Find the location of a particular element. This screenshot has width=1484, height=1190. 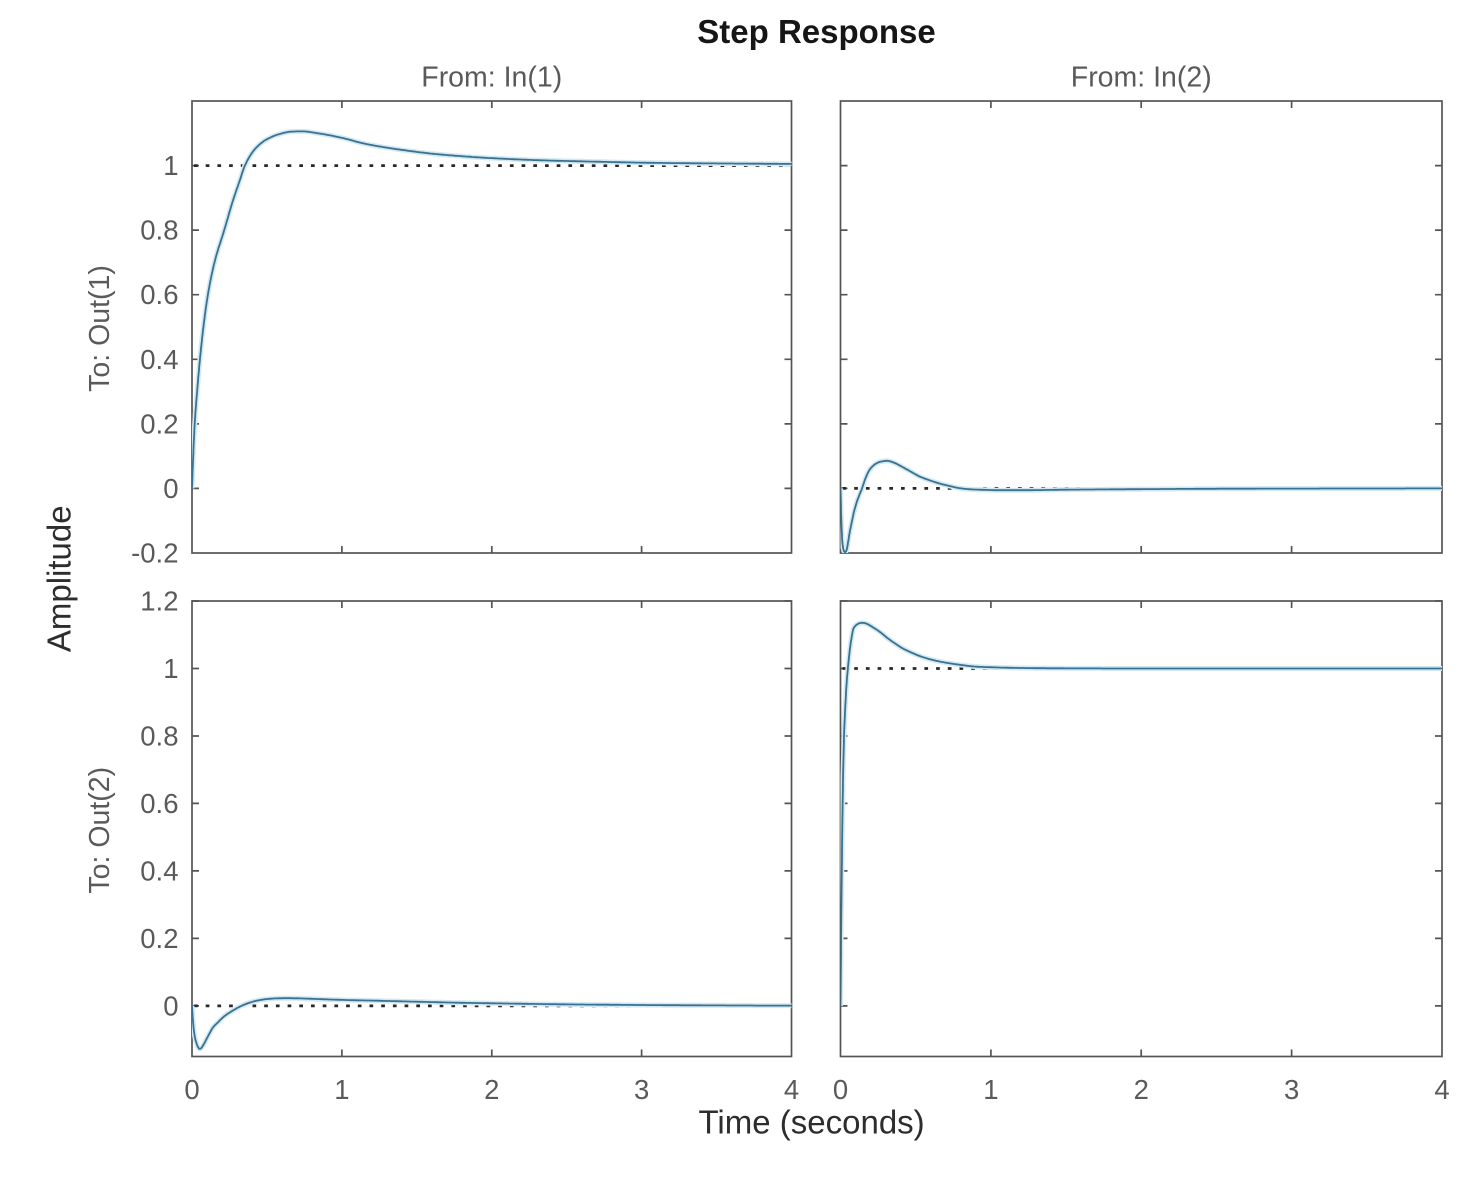

svg-text: From: In(2) is located at coordinates (1141, 78).